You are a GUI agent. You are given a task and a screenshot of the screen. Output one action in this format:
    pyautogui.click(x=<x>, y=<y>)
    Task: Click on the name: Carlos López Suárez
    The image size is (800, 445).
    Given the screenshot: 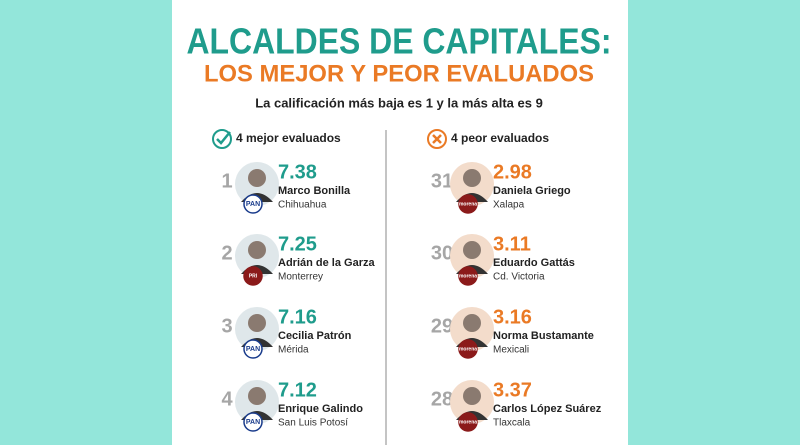 What is the action you would take?
    pyautogui.click(x=547, y=409)
    